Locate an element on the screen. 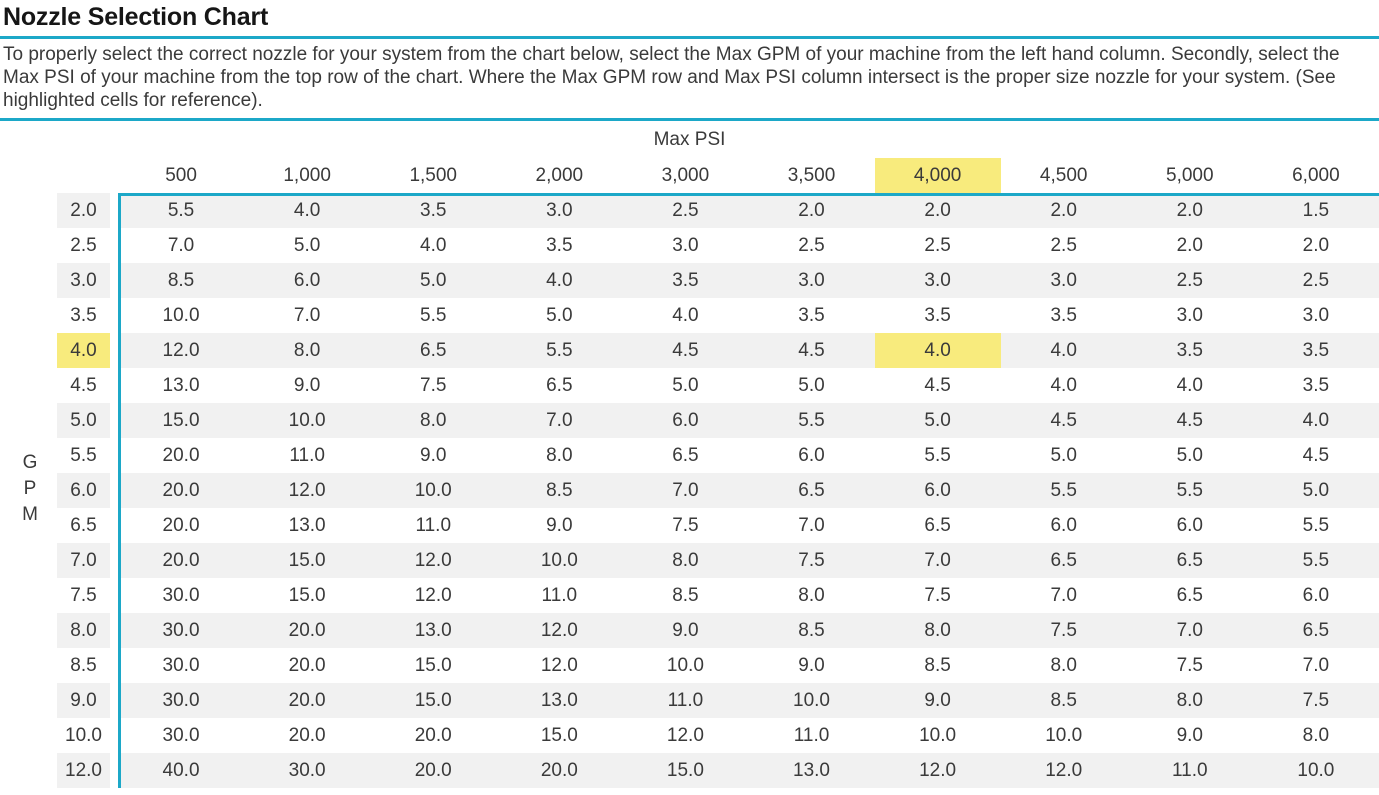 This screenshot has height=795, width=1379. row-data: 20.0 11.0 9.0 8.0 6.5 6.0 5.5 5.0 5.0 4.5 is located at coordinates (748, 455).